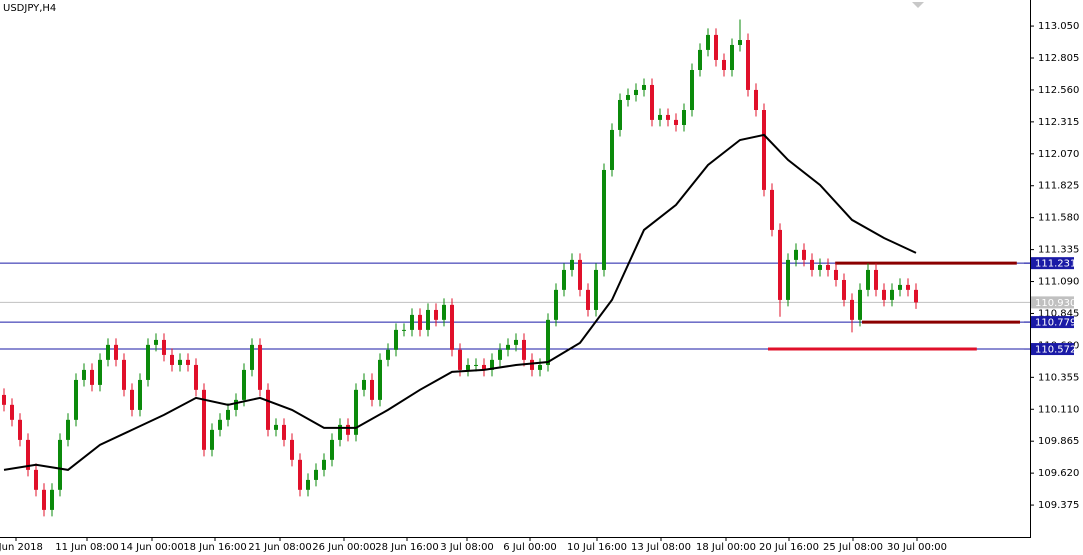  Describe the element at coordinates (1058, 313) in the screenshot. I see `y-tick-label: 110.845` at that location.